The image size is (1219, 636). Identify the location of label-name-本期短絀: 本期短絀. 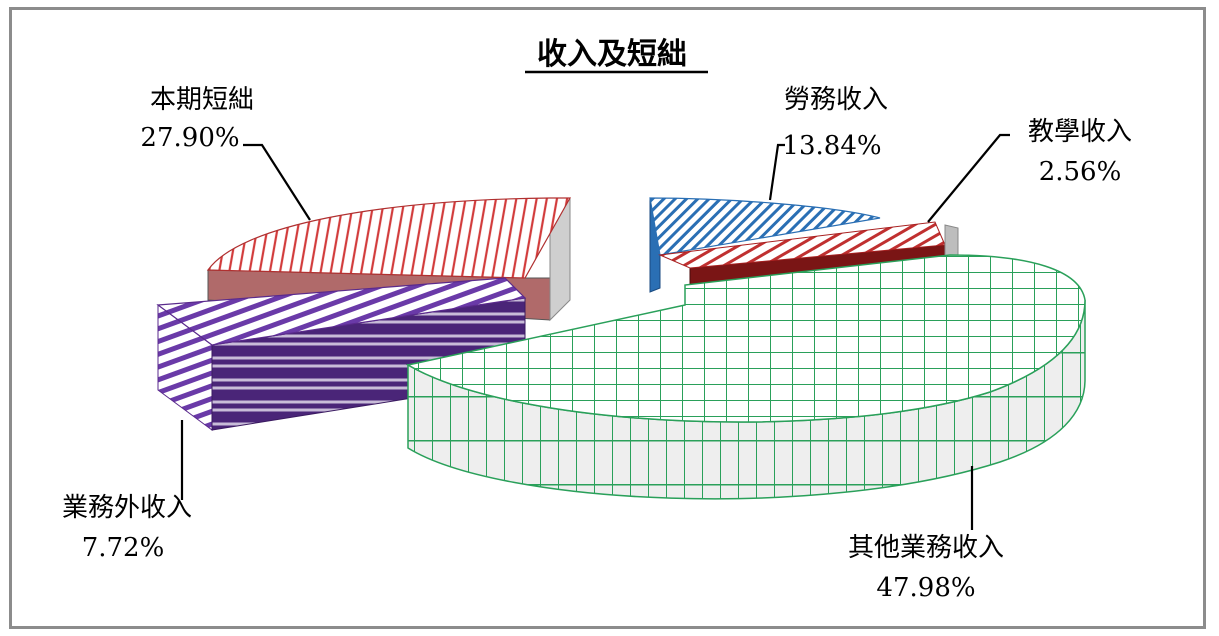
(202, 100).